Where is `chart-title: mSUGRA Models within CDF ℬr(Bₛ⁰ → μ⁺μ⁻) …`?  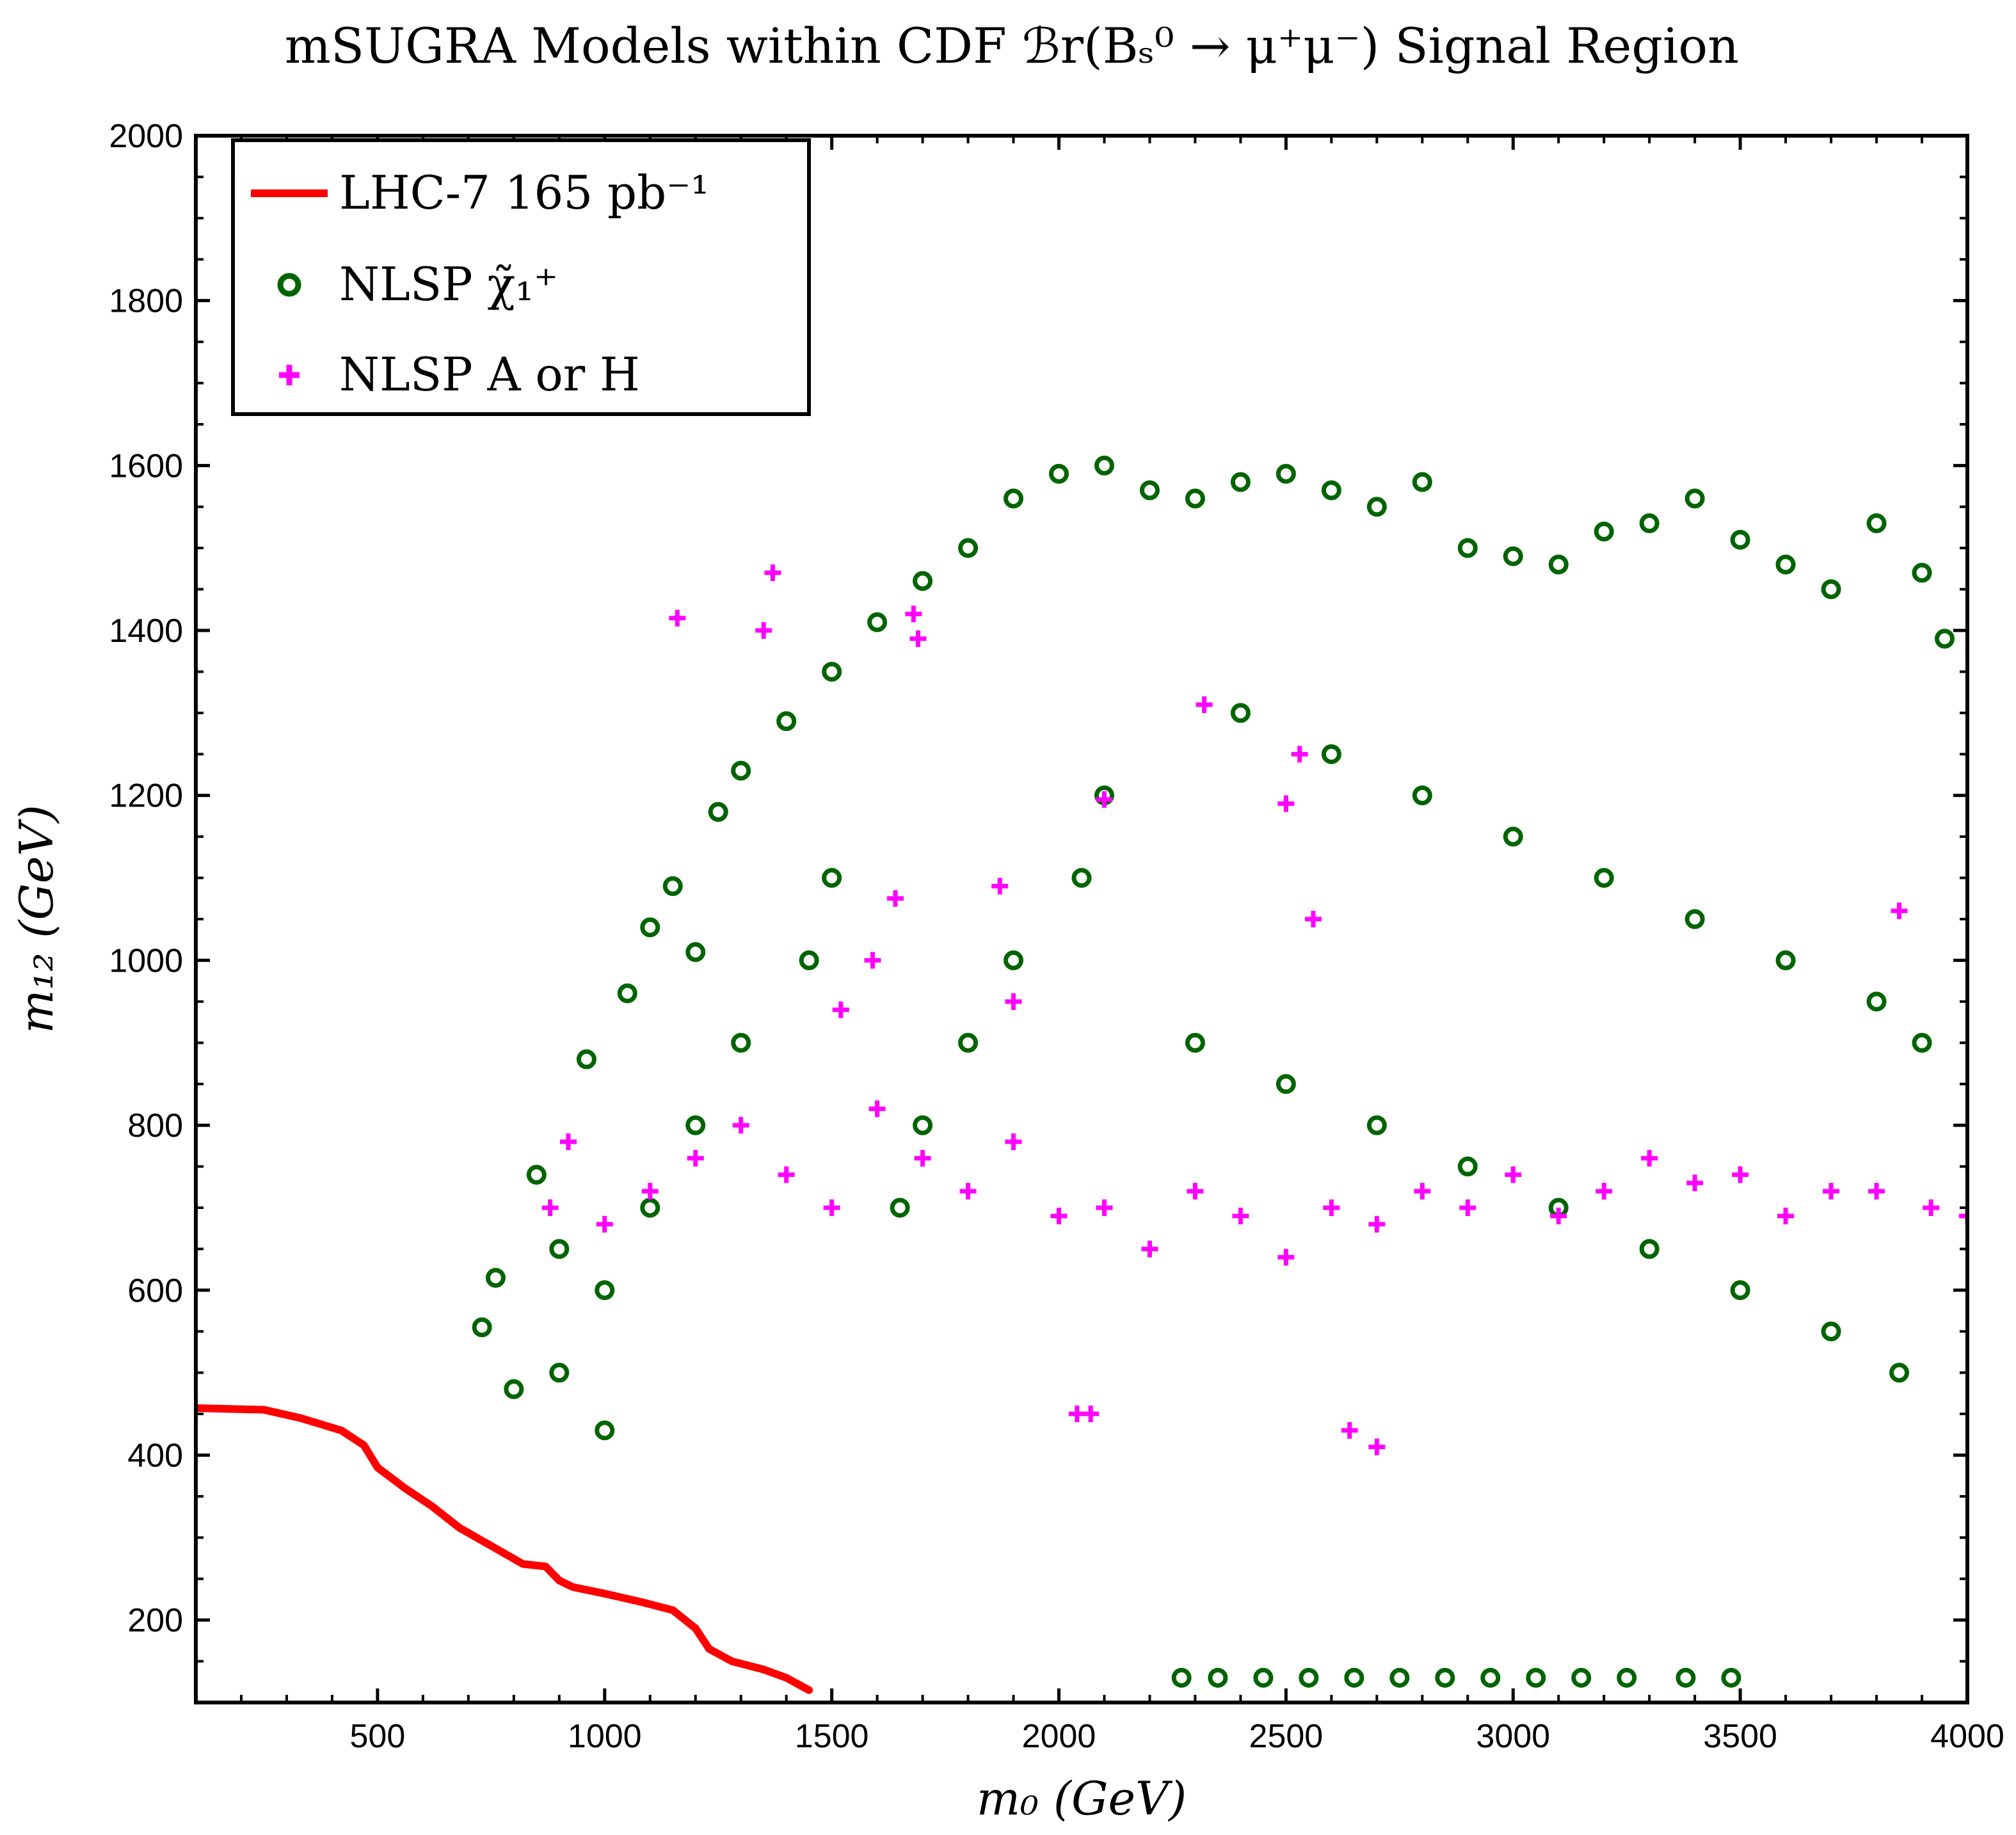
chart-title: mSUGRA Models within CDF ℬr(Bₛ⁰ → μ⁺μ⁻) … is located at coordinates (1012, 45).